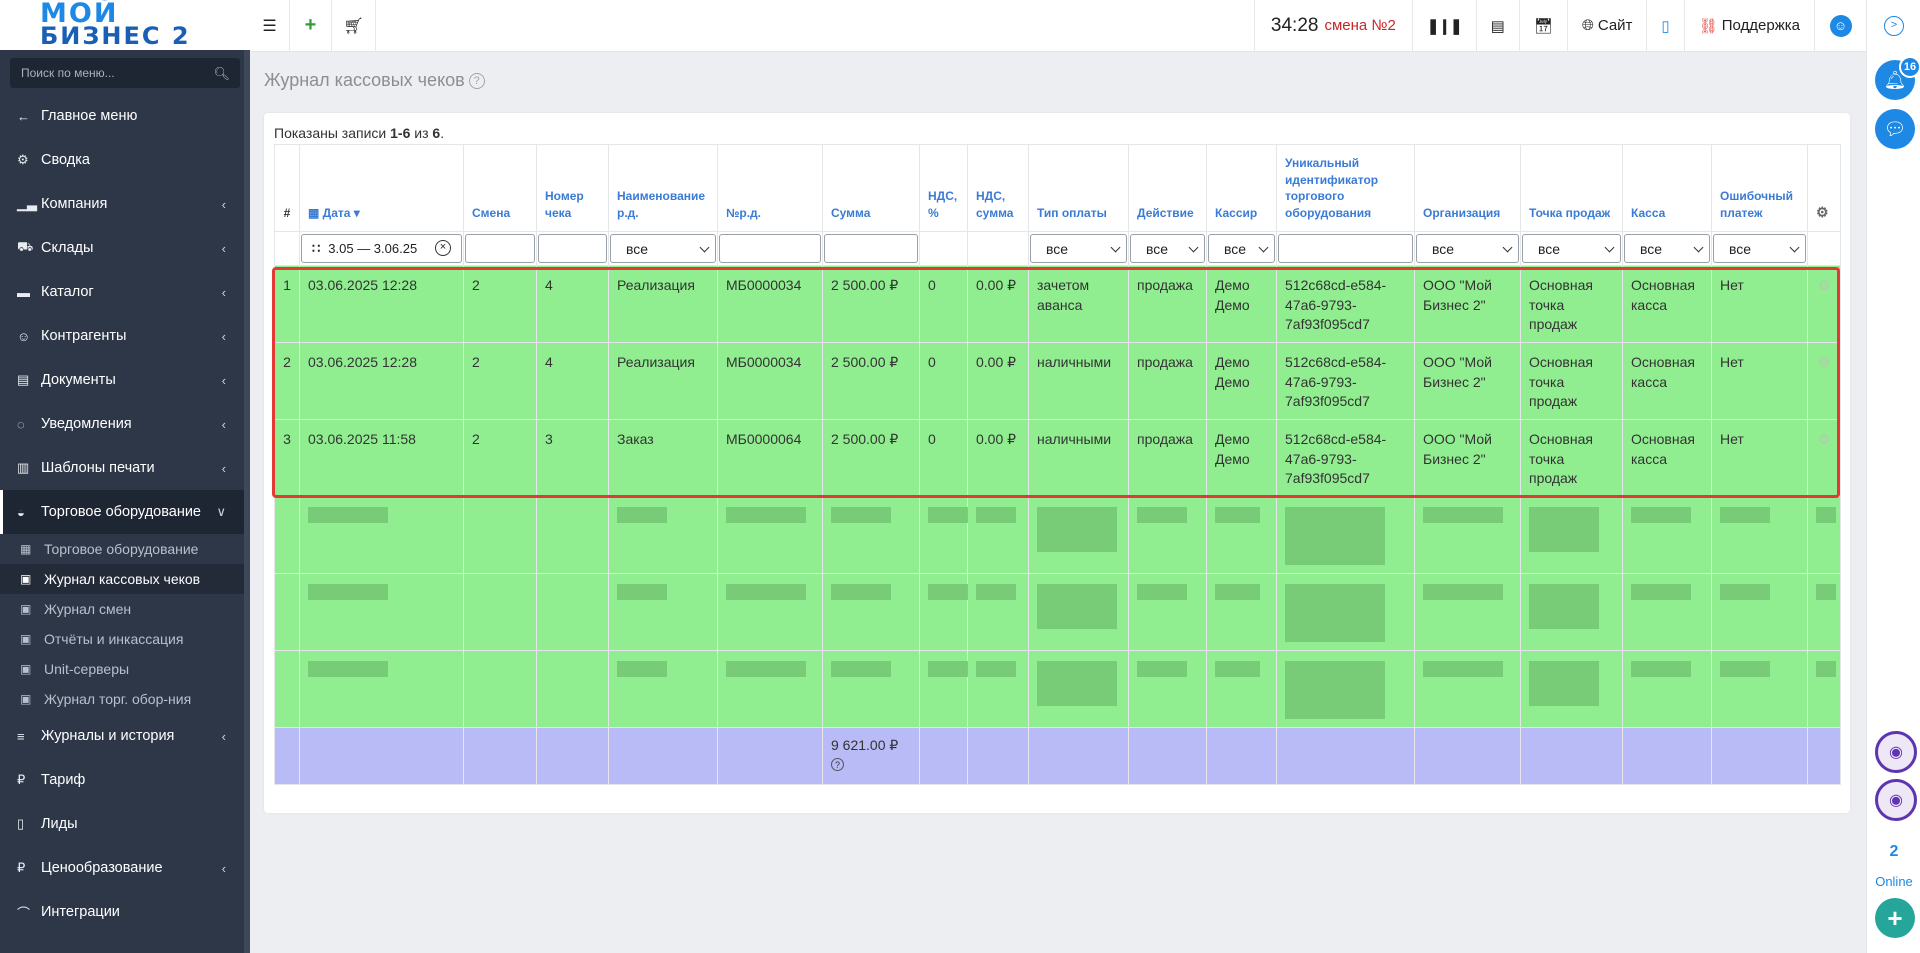 The height and width of the screenshot is (953, 1920). What do you see at coordinates (1759, 248) in the screenshot?
I see `filter-select-16: все` at bounding box center [1759, 248].